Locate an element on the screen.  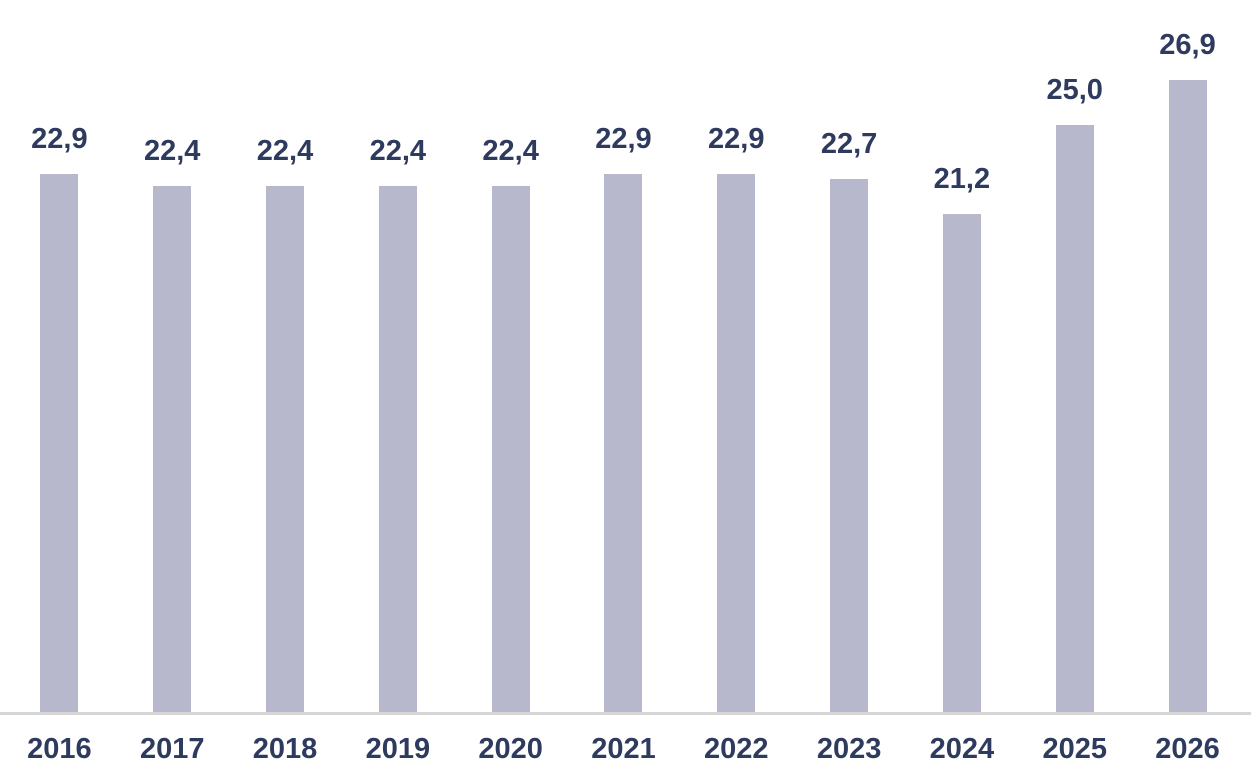
bar-column: 21,2 is located at coordinates (962, 357).